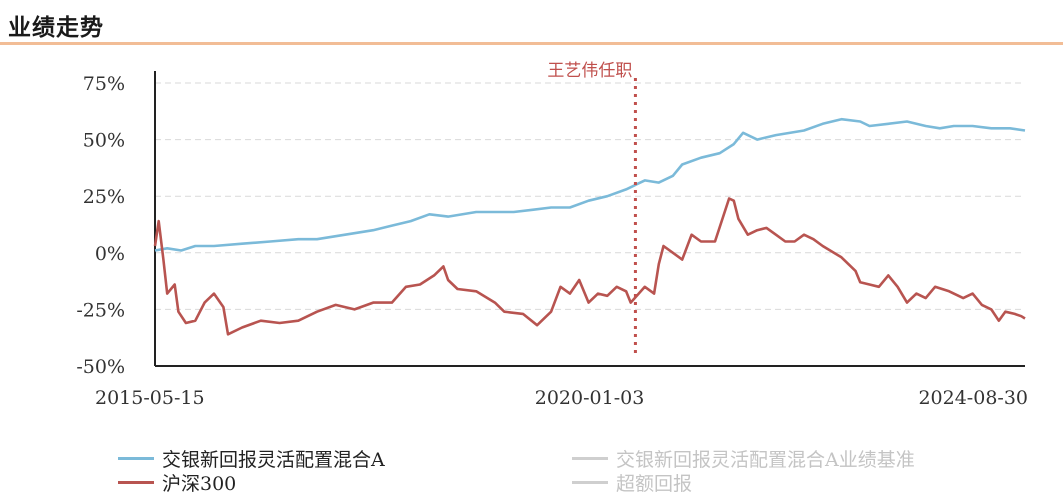 The height and width of the screenshot is (496, 1063). I want to click on y-tick-label: 0%, so click(110, 254).